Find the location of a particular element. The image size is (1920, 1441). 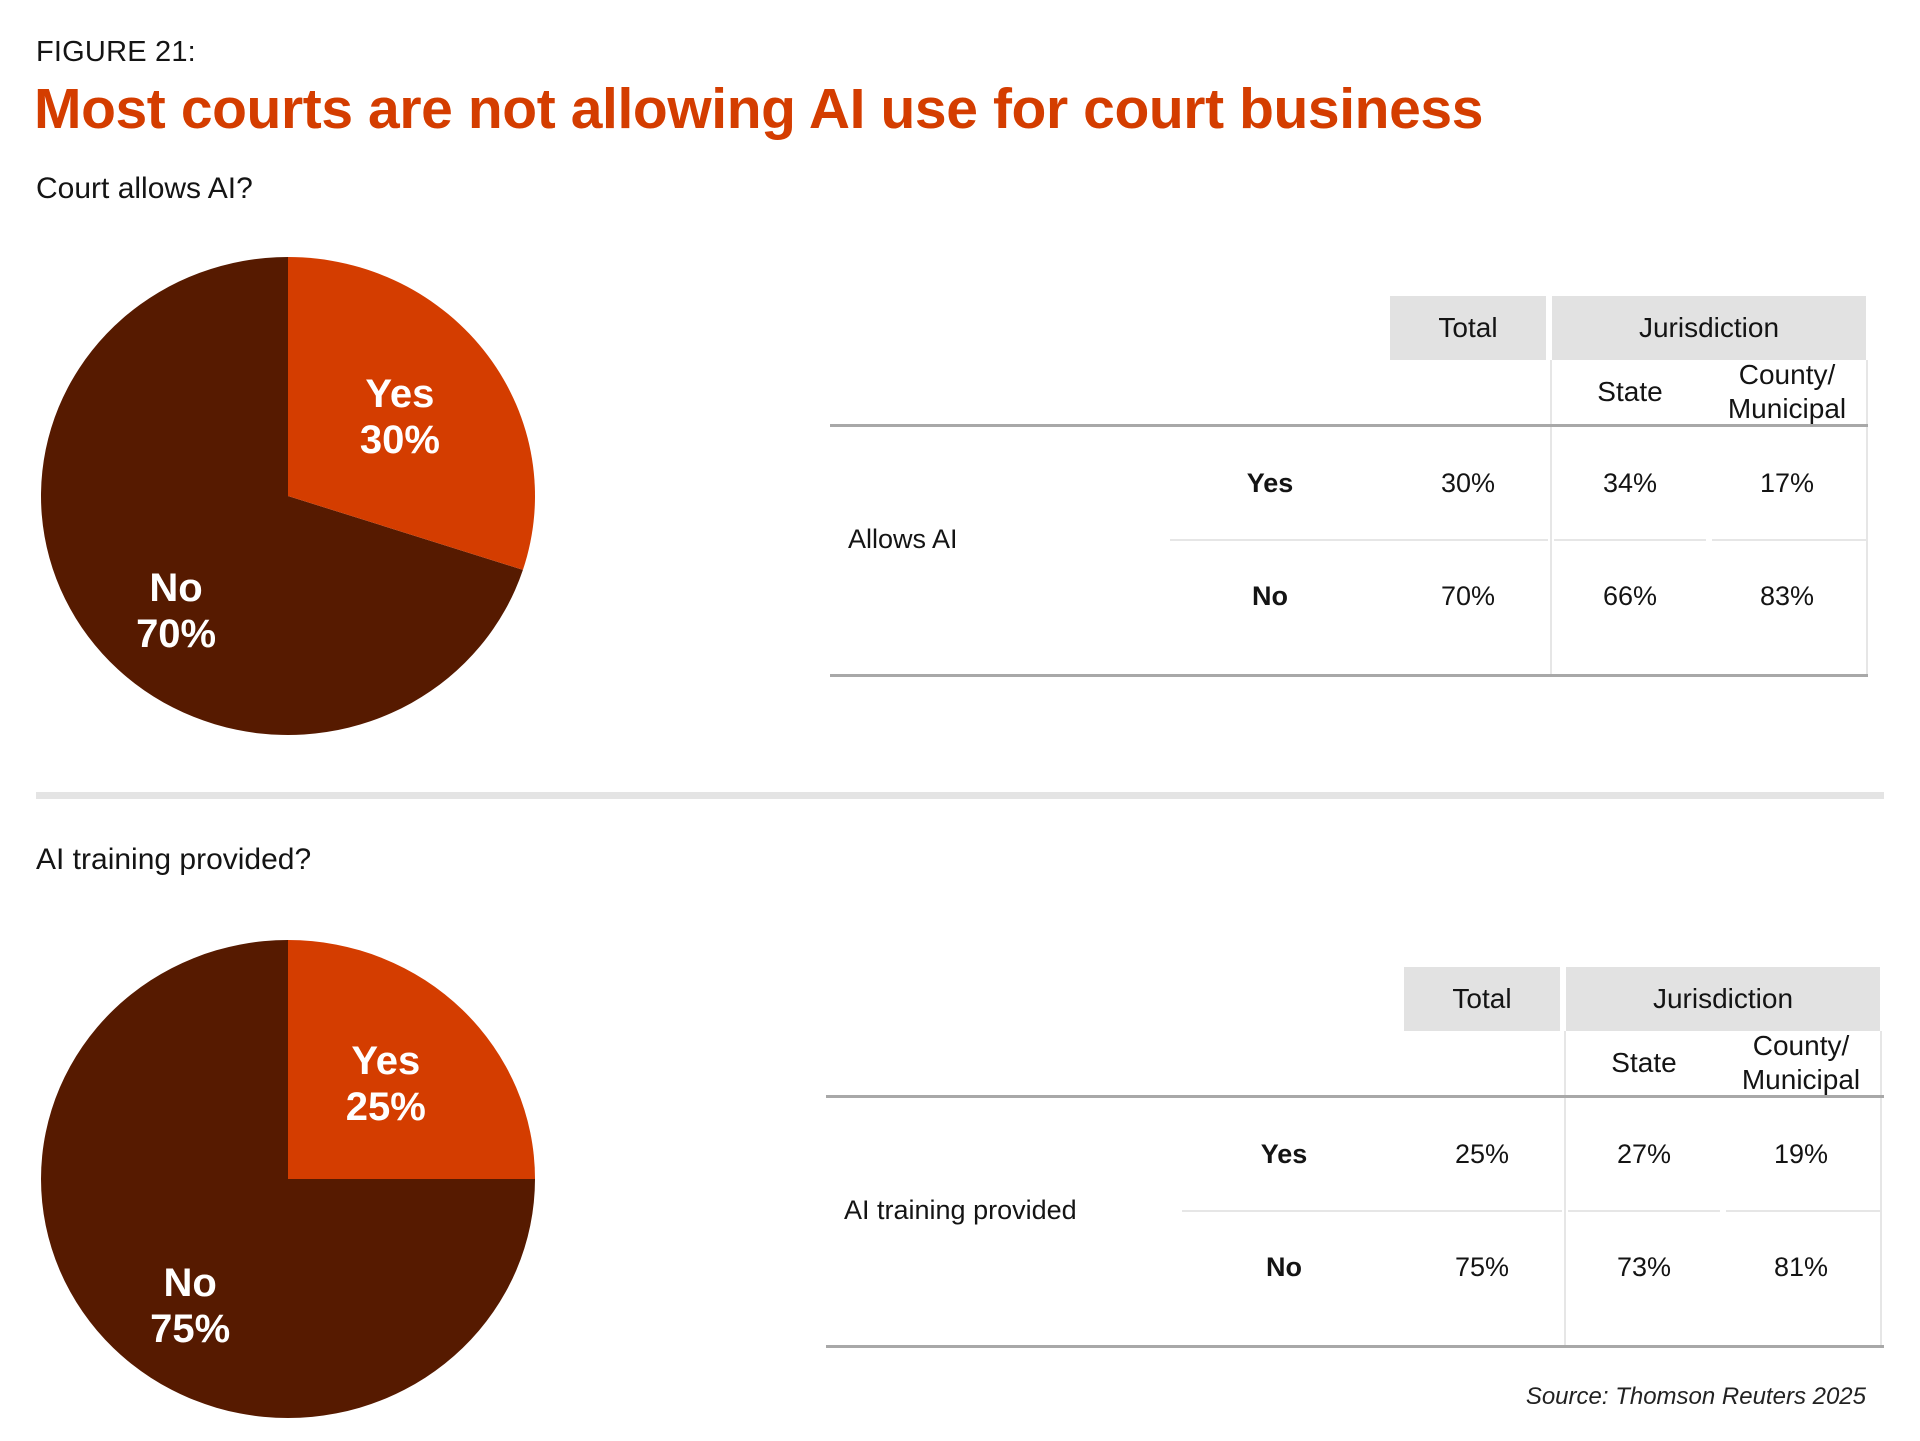

pie-slice-no is located at coordinates (282, 496).